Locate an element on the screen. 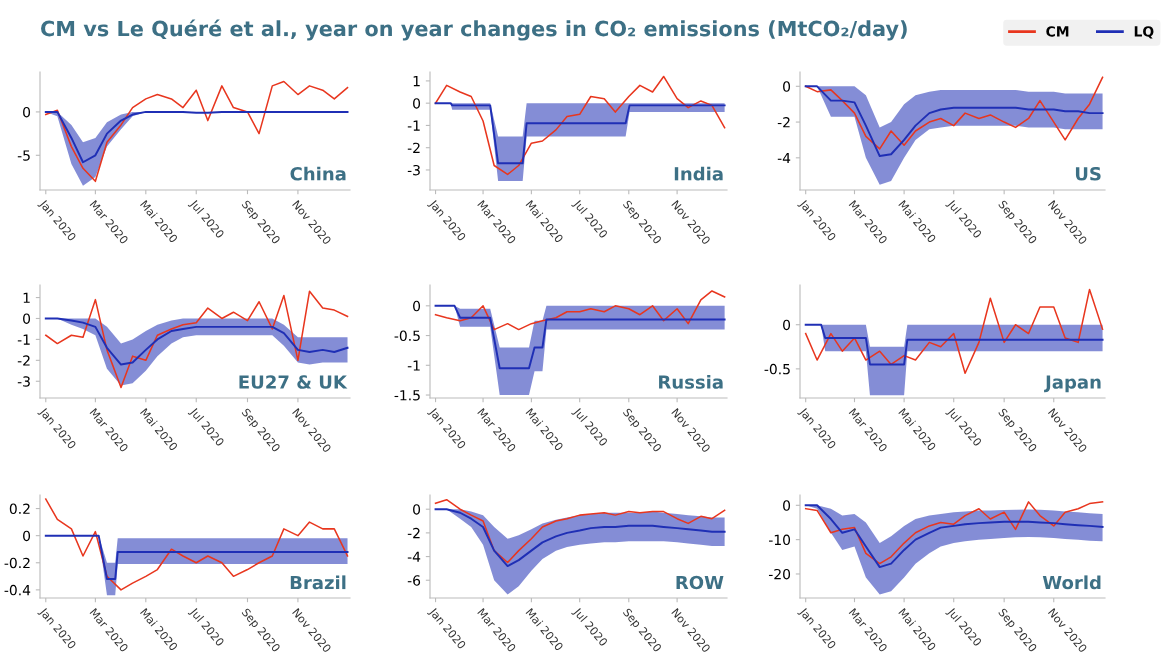 The width and height of the screenshot is (1169, 672). annotation: US is located at coordinates (1088, 173).